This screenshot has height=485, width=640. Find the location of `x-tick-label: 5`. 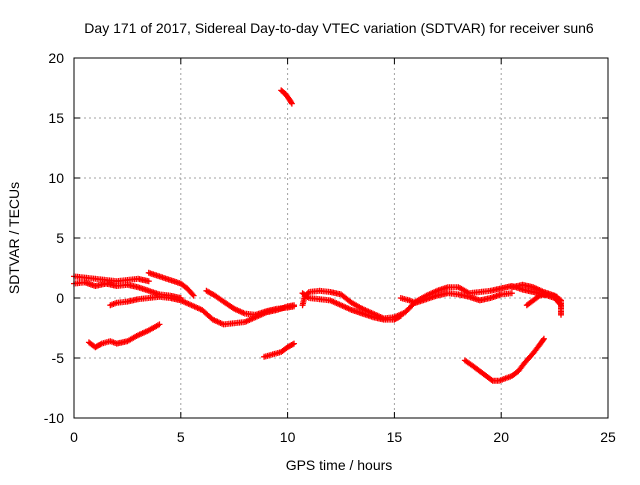

x-tick-label: 5 is located at coordinates (181, 437).